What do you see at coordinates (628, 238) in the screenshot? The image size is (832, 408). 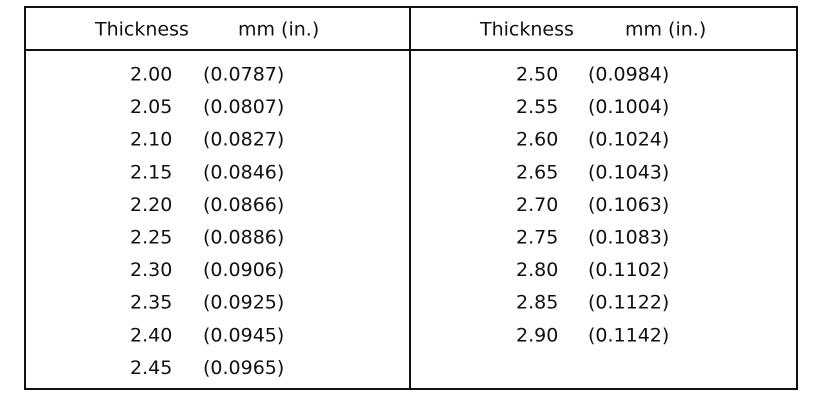 I see `thickness-in: (0.1083)` at bounding box center [628, 238].